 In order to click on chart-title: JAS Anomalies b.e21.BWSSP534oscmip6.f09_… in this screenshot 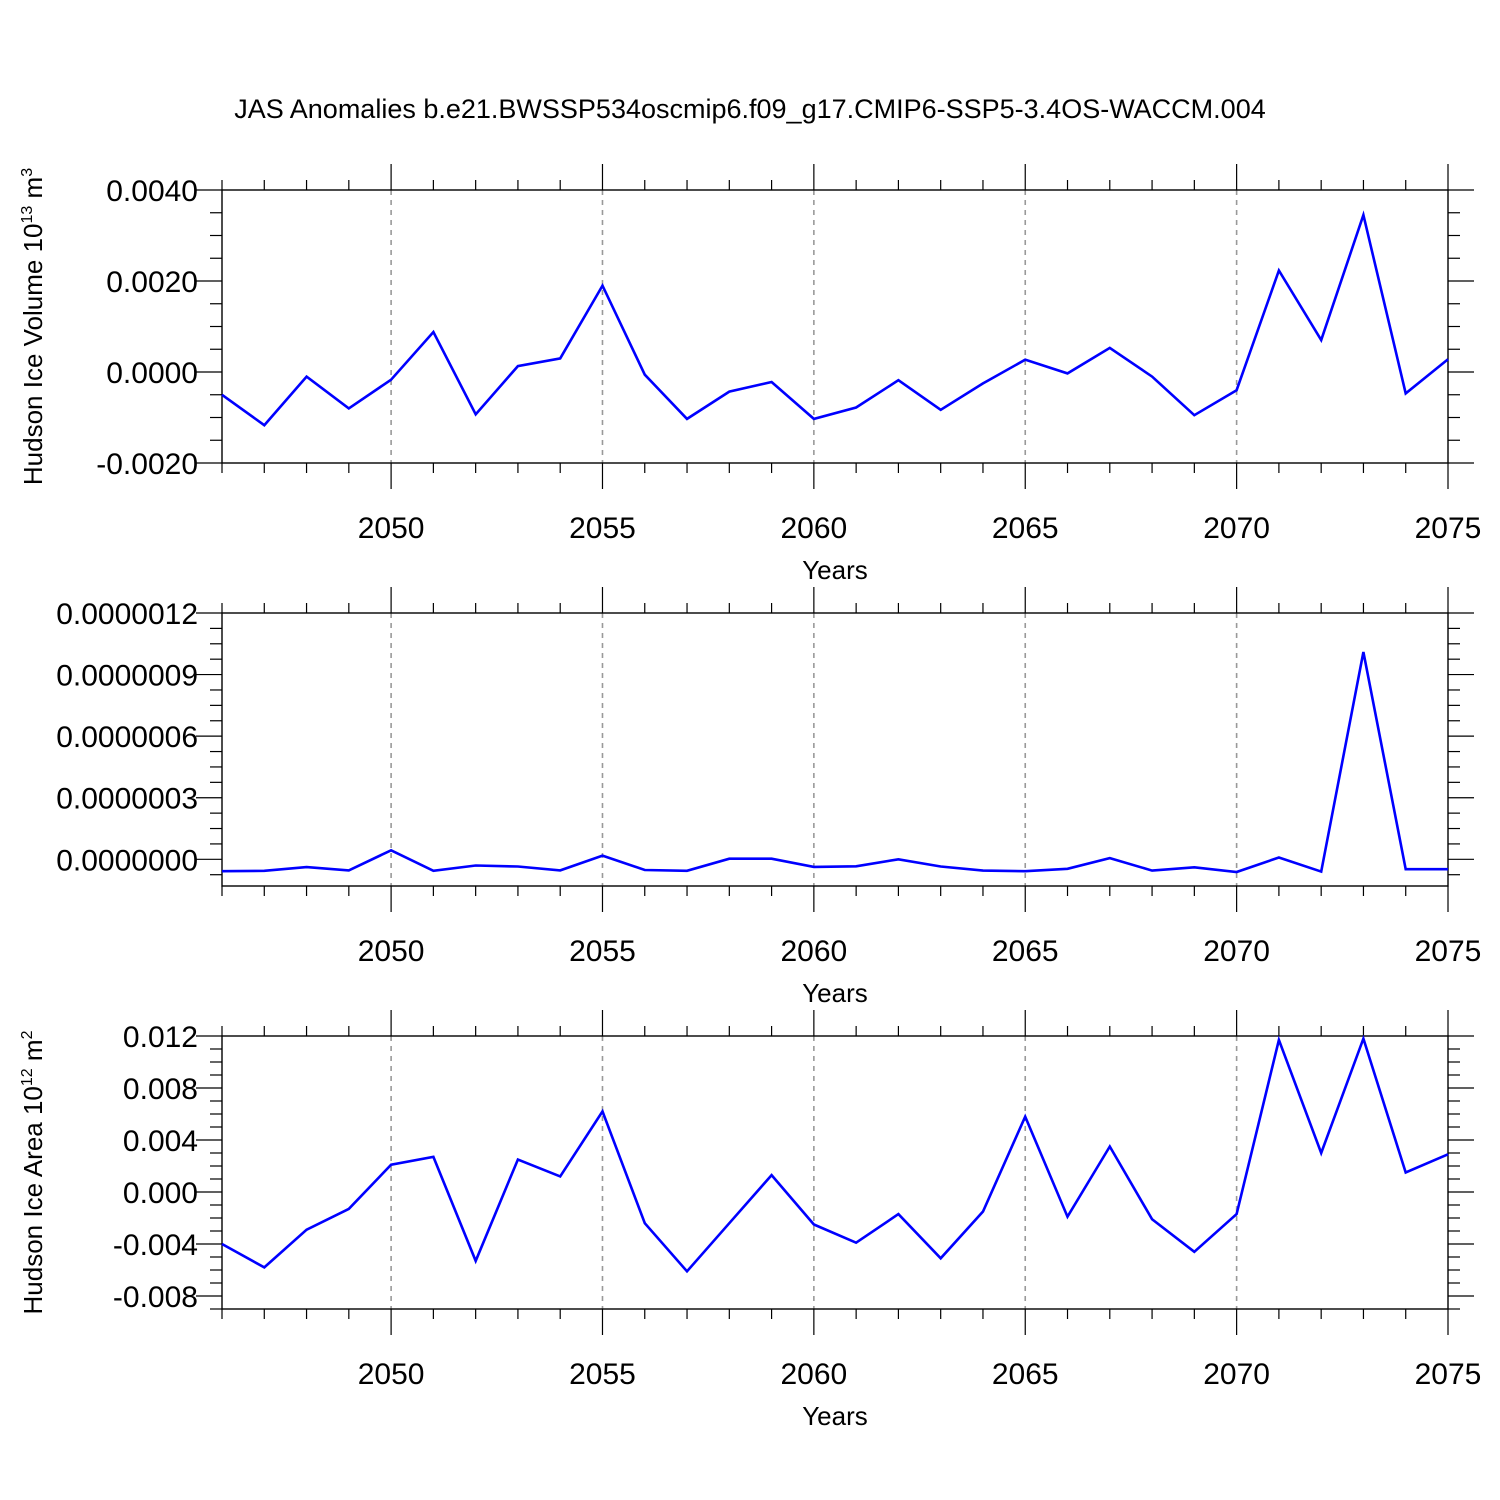, I will do `click(749, 109)`.